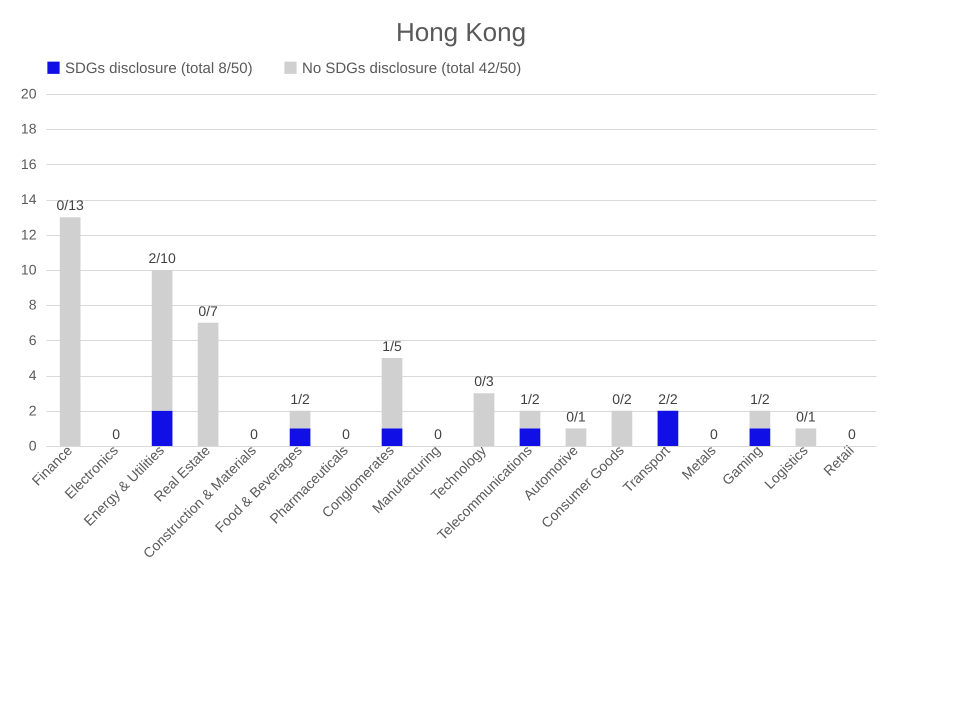  I want to click on annotation: 0/3, so click(484, 381).